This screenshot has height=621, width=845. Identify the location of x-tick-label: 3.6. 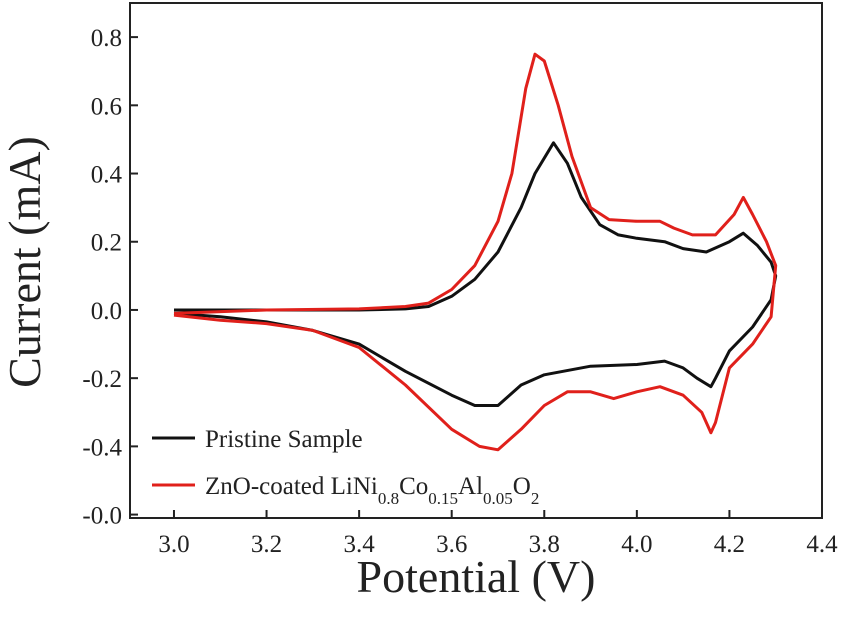
(451, 544).